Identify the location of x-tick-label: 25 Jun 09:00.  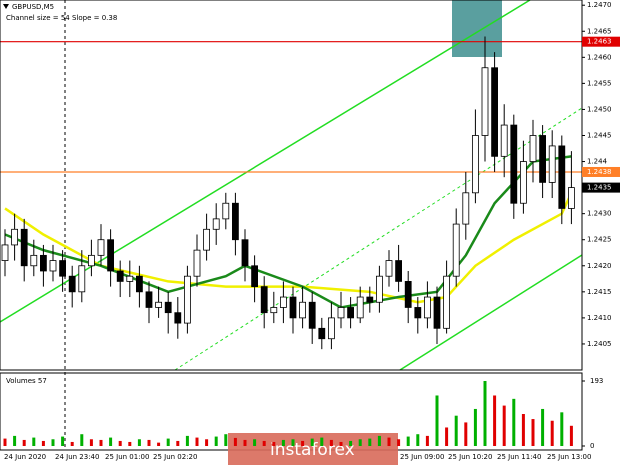
(422, 457).